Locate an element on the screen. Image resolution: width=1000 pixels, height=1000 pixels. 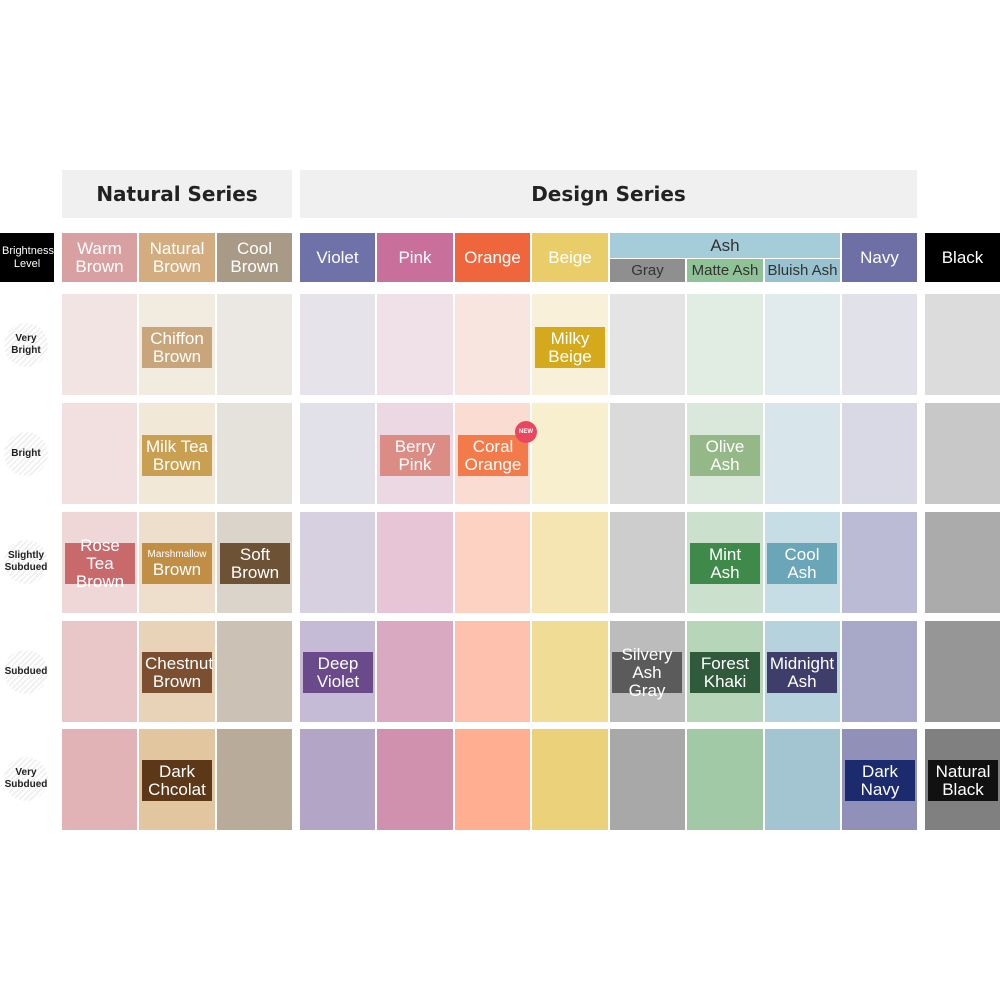
cell-violet-bright is located at coordinates (337, 453).